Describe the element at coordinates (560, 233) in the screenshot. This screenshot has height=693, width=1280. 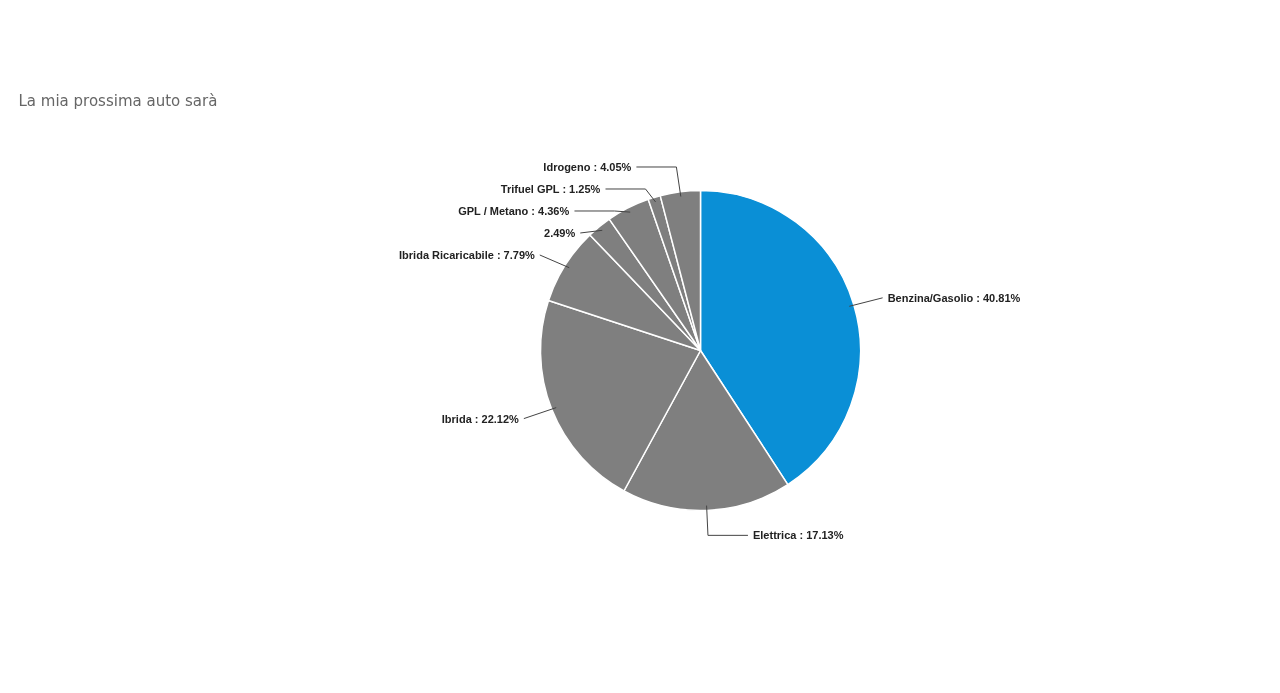
I see `data-label: 2.49%` at that location.